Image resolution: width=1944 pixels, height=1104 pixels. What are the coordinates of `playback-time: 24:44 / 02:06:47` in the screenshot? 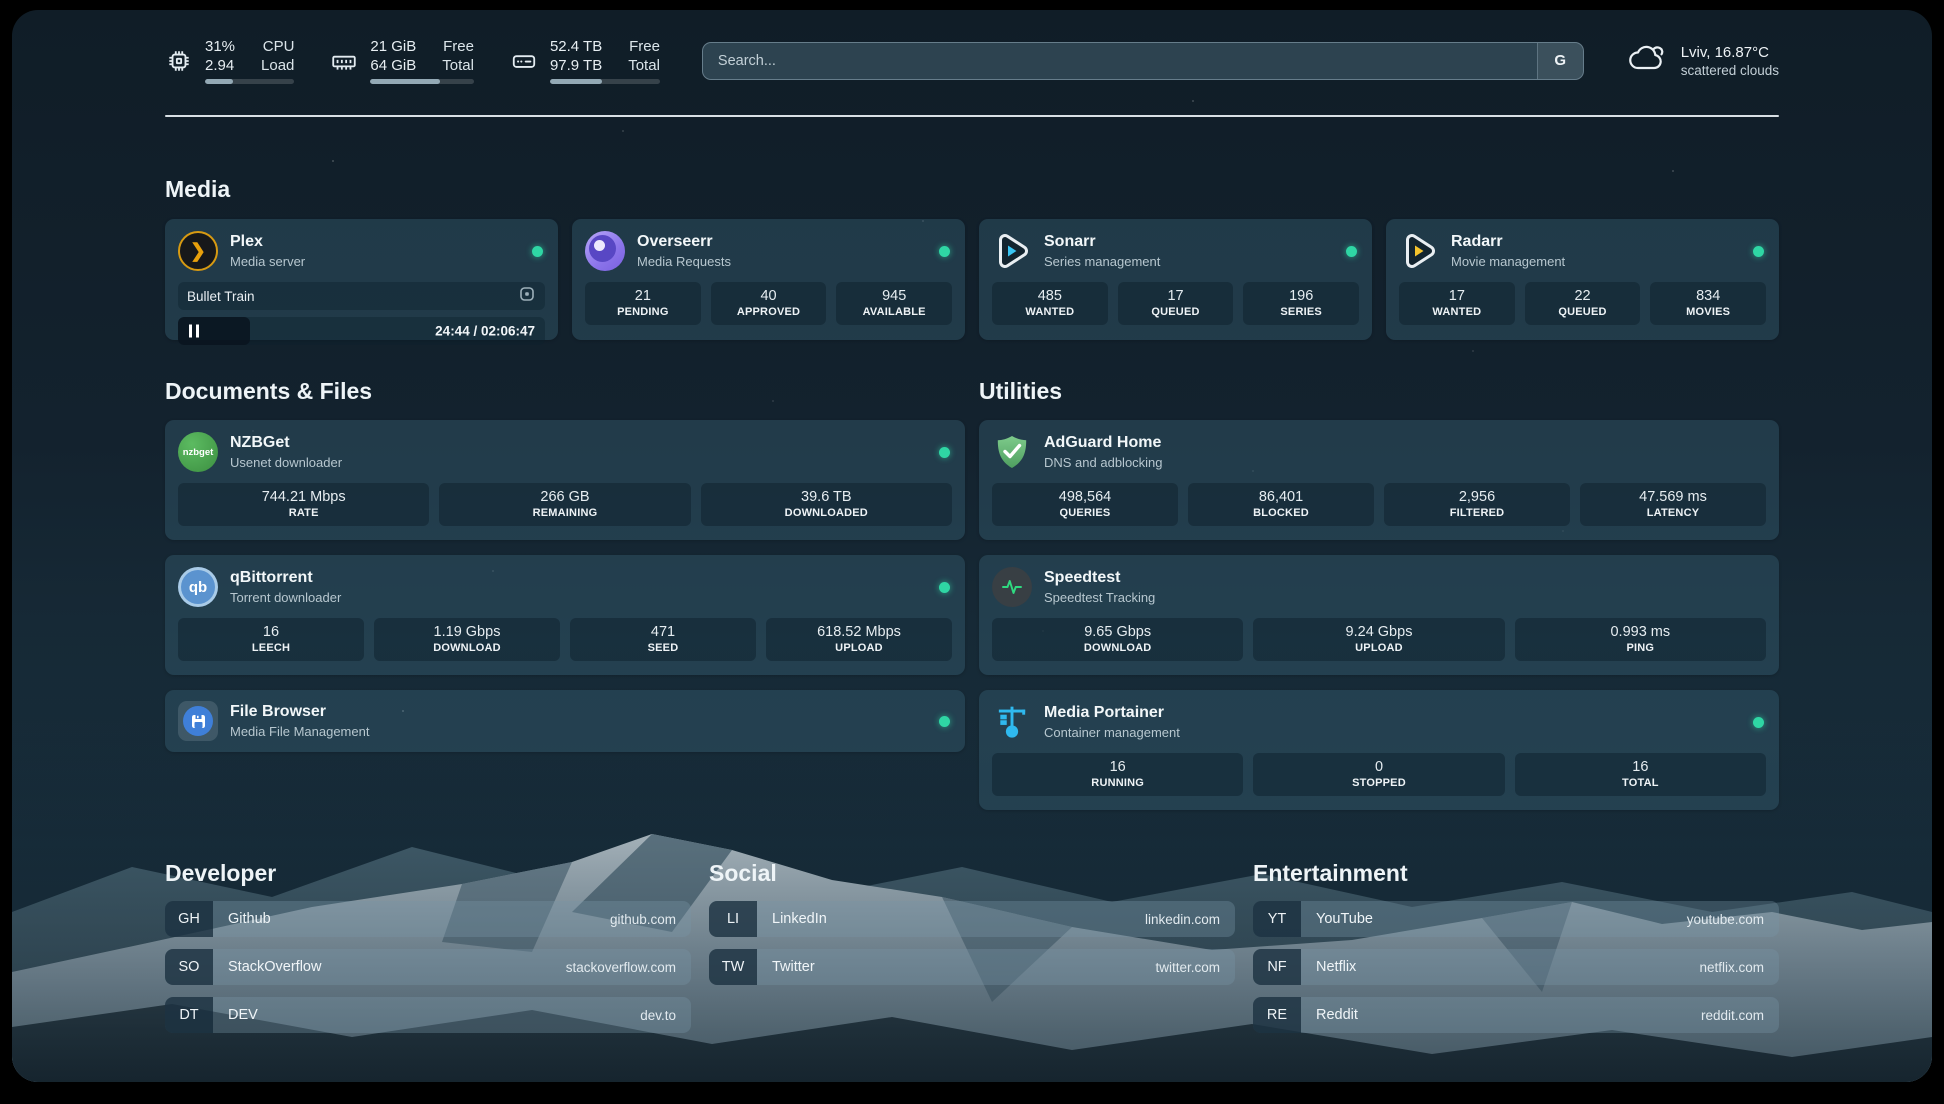 It's located at (485, 331).